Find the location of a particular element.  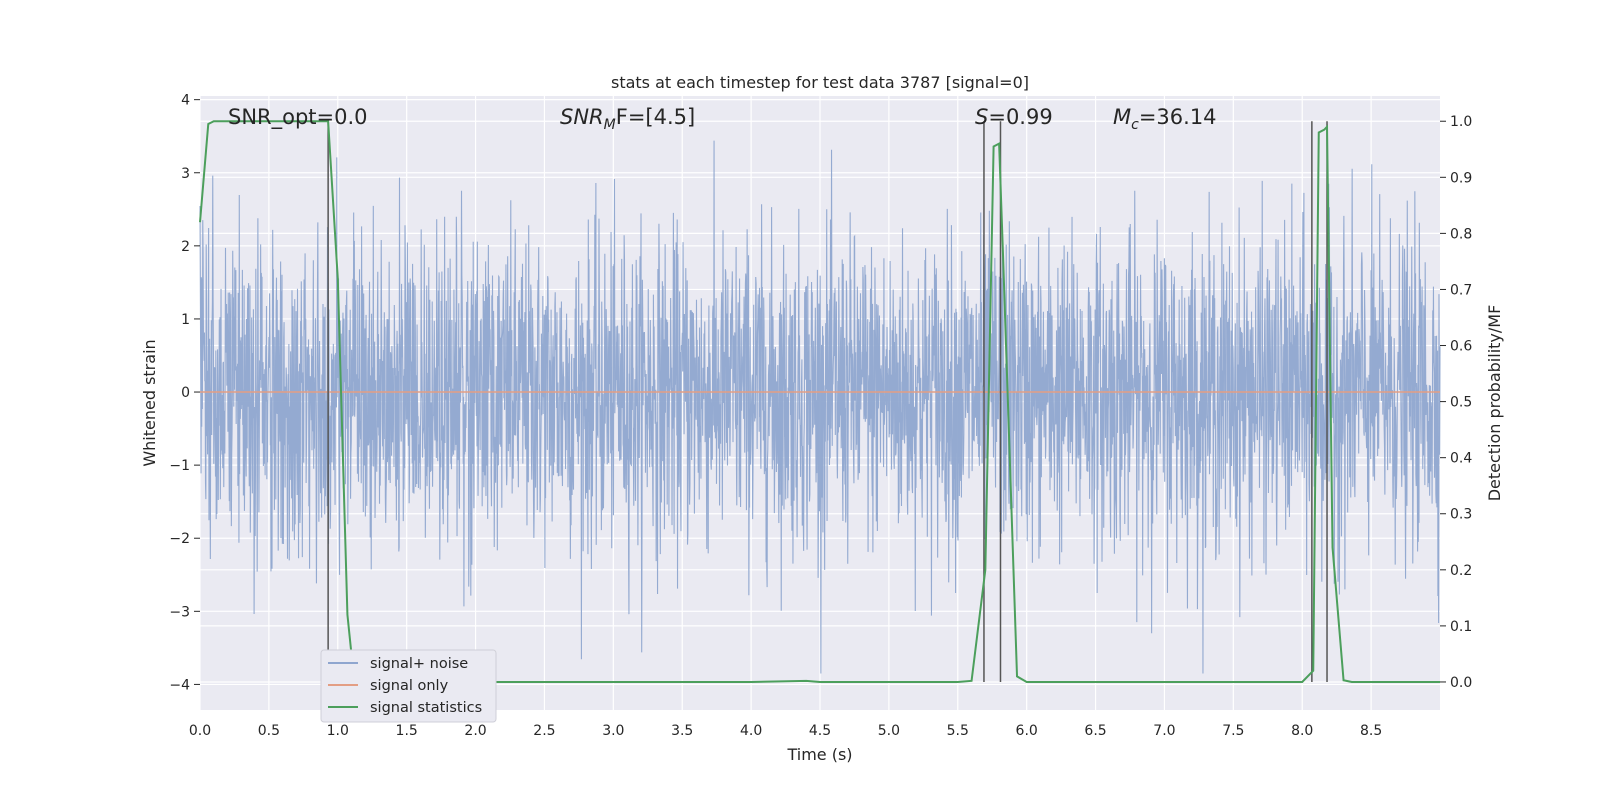

annotation-snr-mf: SNRMF=[4.5] is located at coordinates (627, 119).